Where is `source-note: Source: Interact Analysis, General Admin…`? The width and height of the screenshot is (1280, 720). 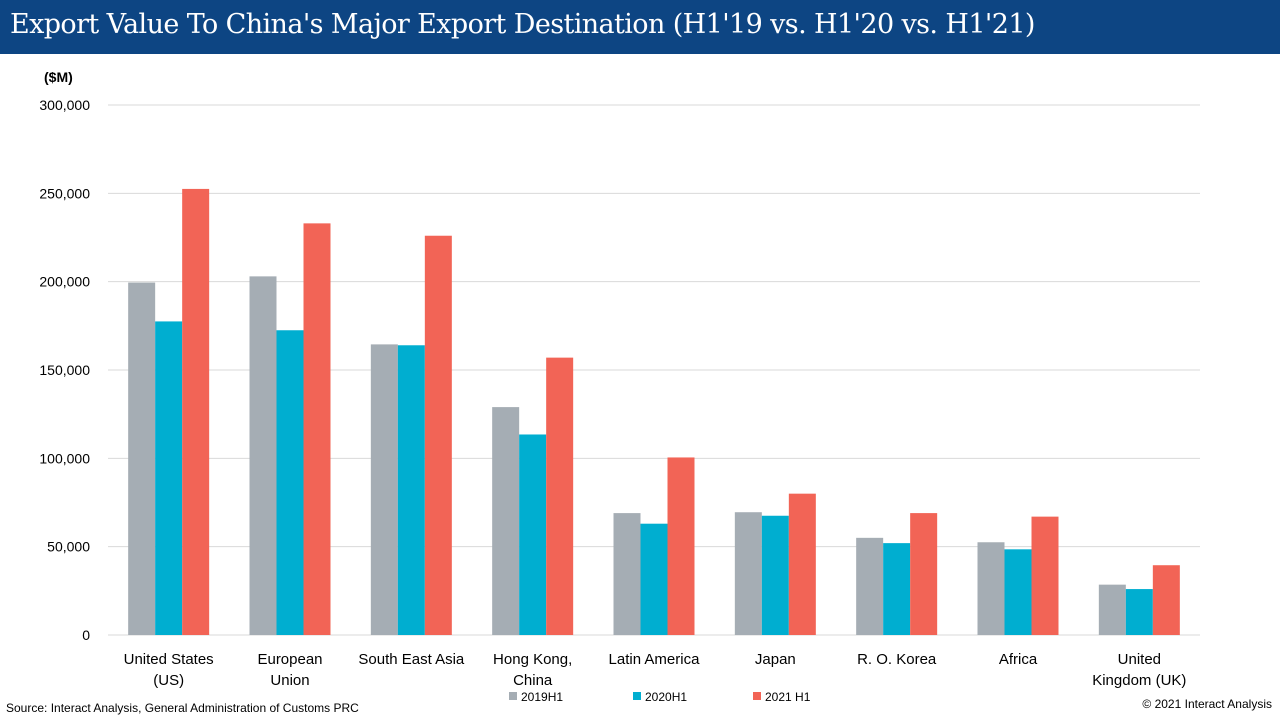
source-note: Source: Interact Analysis, General Admin… is located at coordinates (182, 708).